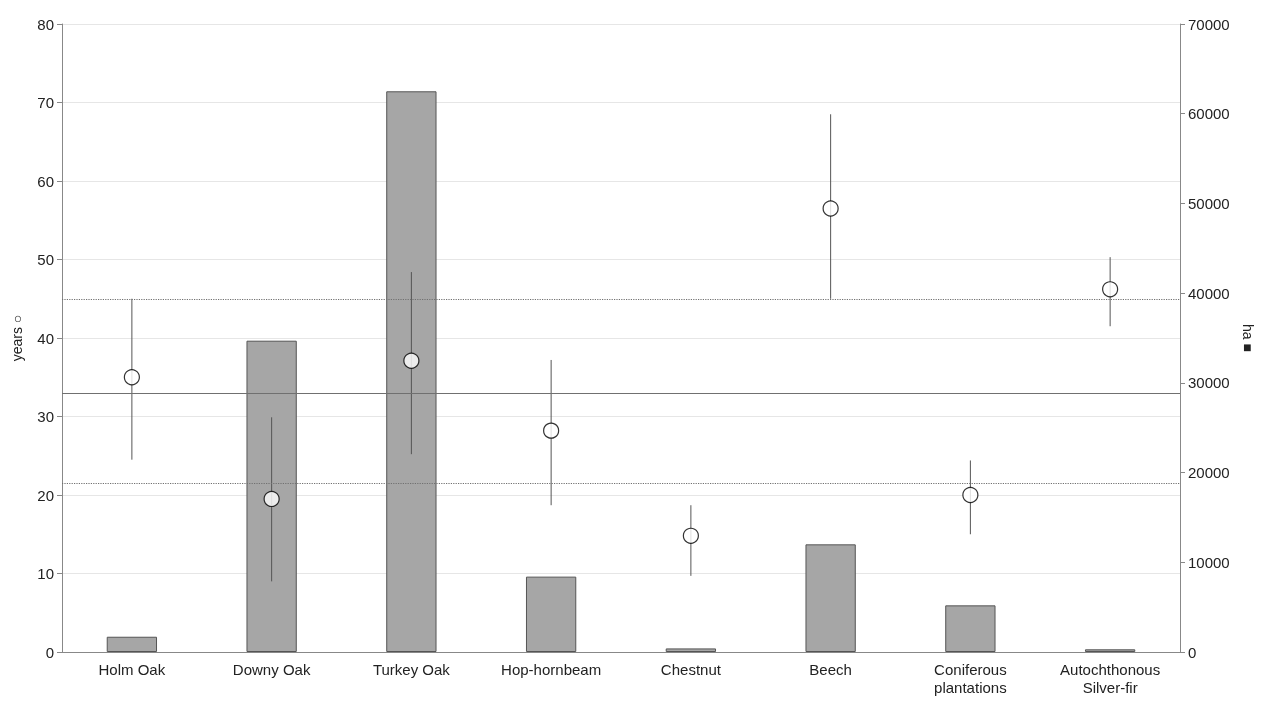 The width and height of the screenshot is (1270, 715). Describe the element at coordinates (1209, 114) in the screenshot. I see `y2-tick-label: 60000` at that location.